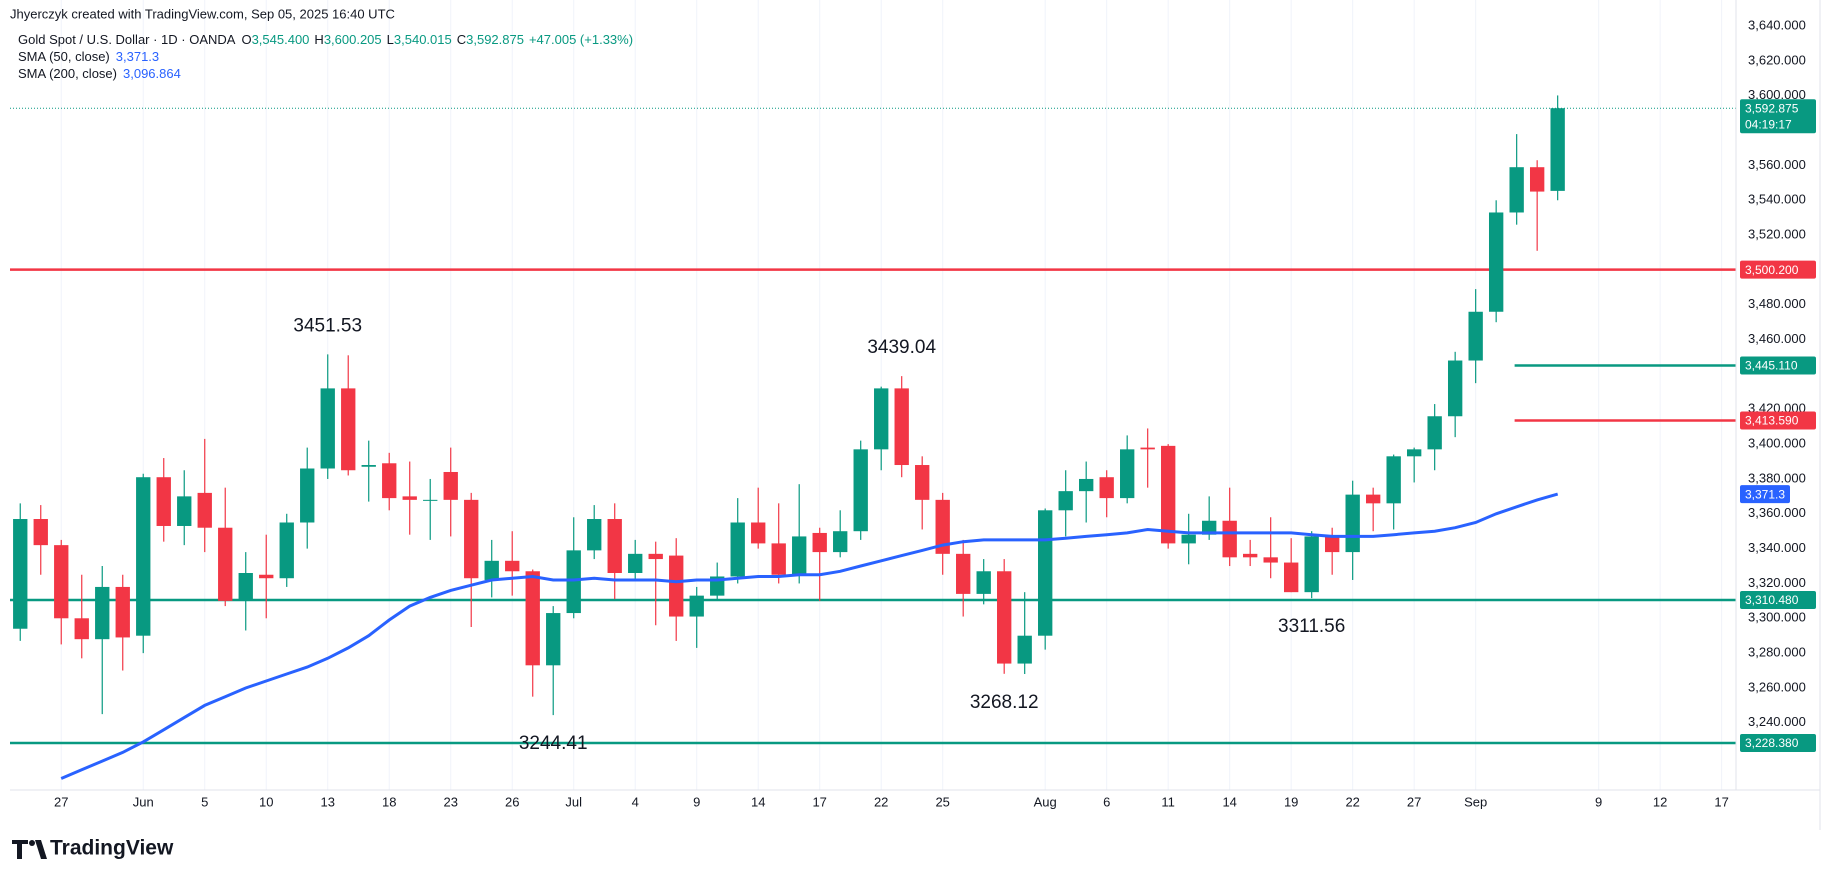  Describe the element at coordinates (1771, 366) in the screenshot. I see `price-badge-label: 3,445.110` at that location.